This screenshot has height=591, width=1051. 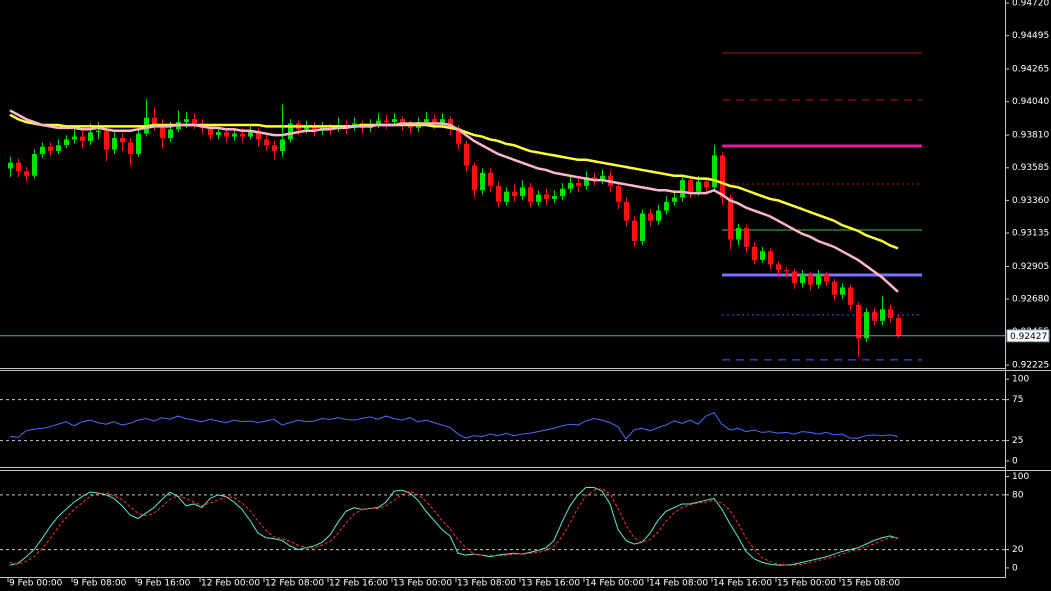 I want to click on y-tick-label: 0.93135, so click(x=1030, y=234).